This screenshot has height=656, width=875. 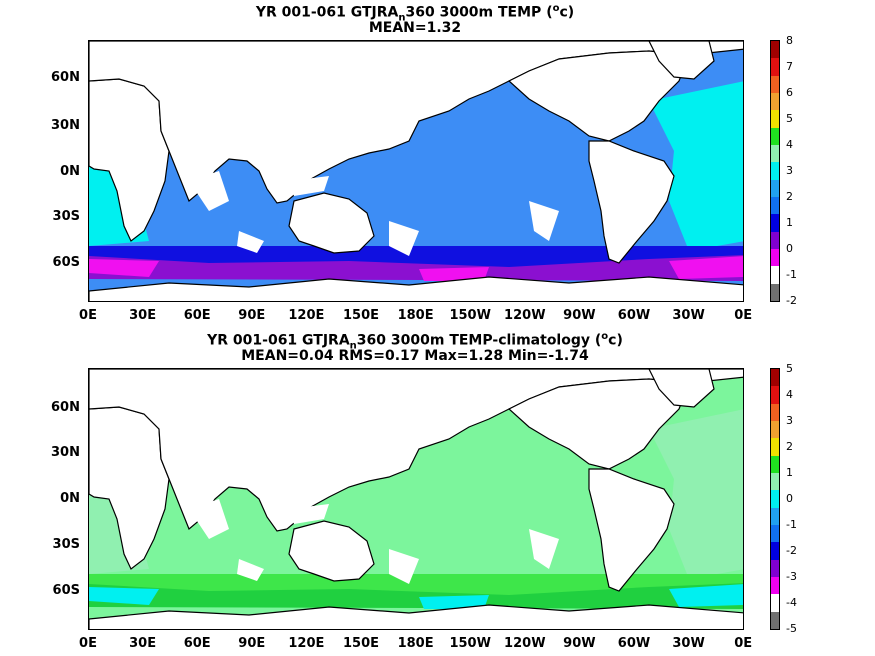 What do you see at coordinates (66, 590) in the screenshot?
I see `lat-label: 60S` at bounding box center [66, 590].